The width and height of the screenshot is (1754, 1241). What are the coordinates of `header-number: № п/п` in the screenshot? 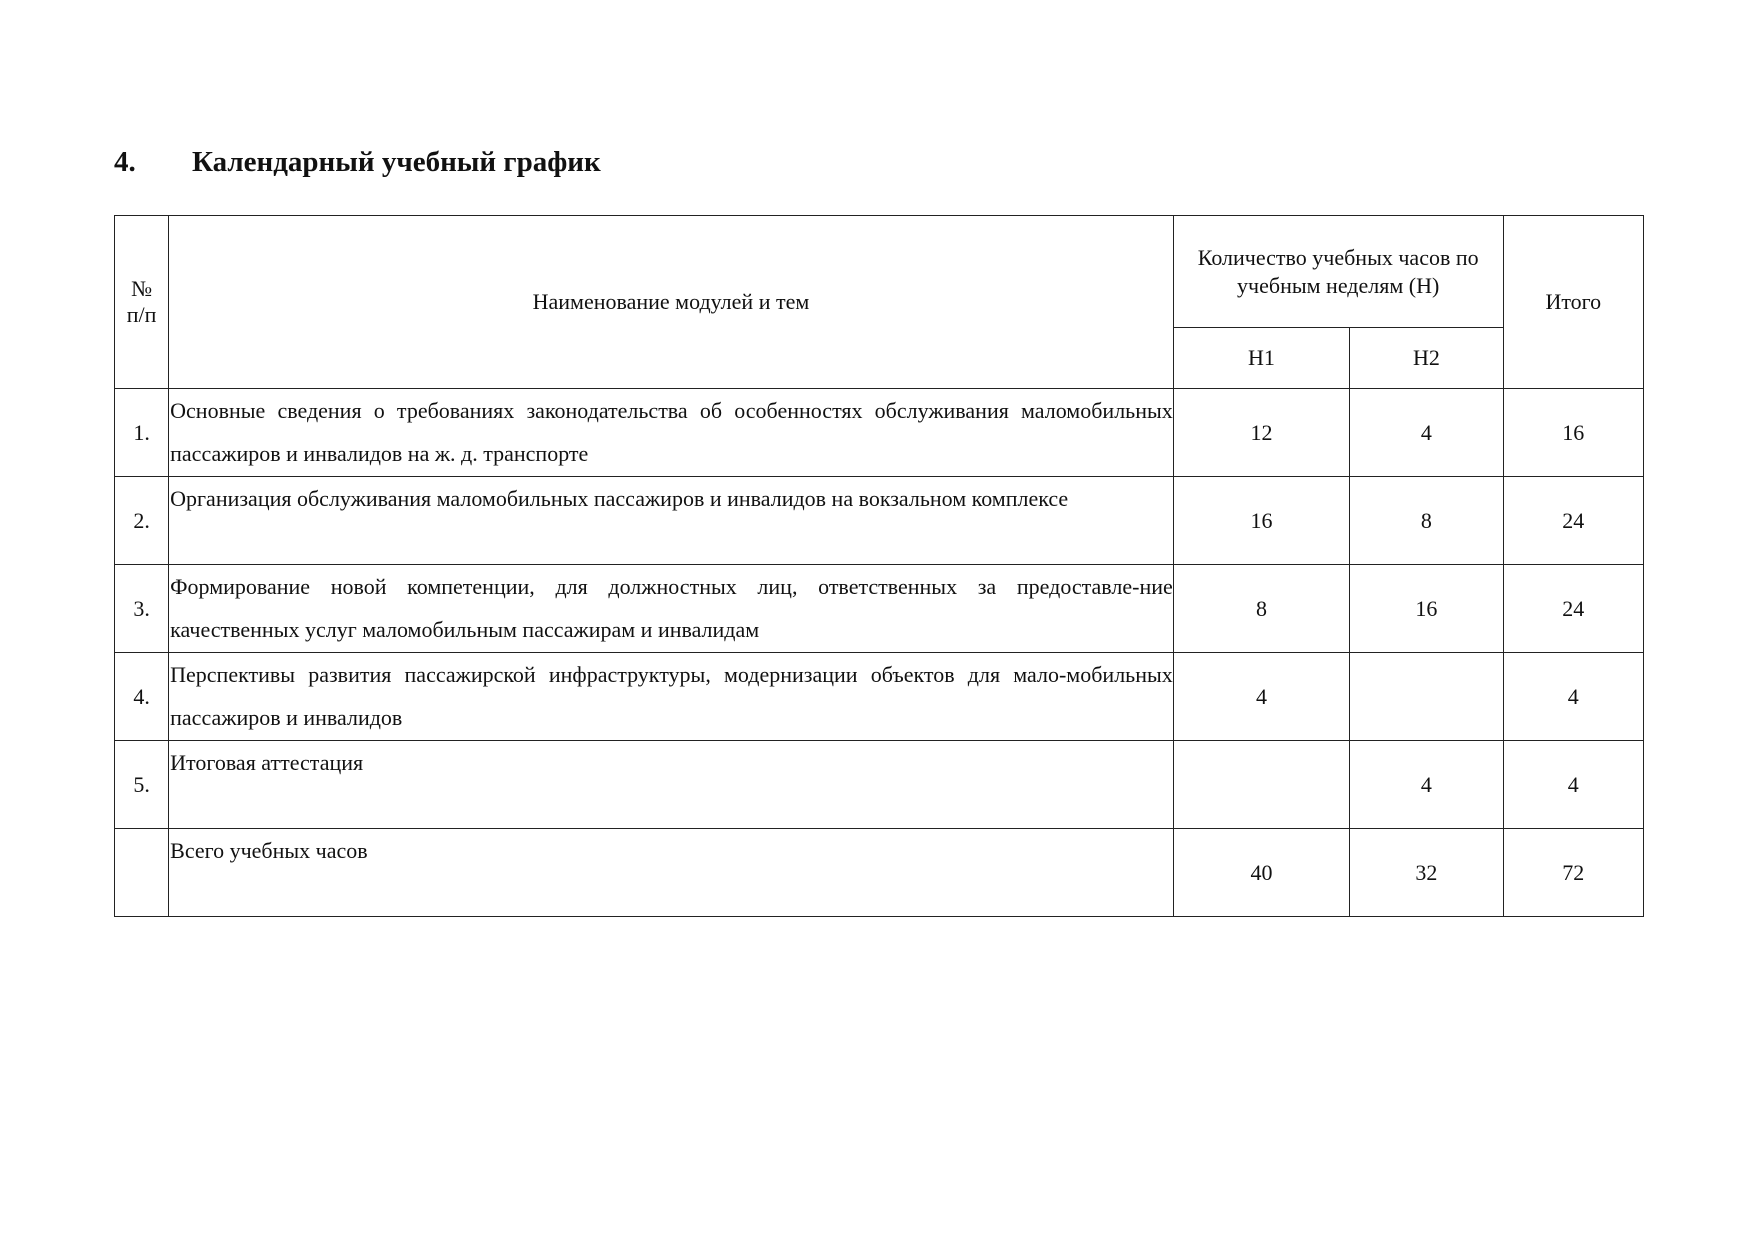 It's located at (141, 302).